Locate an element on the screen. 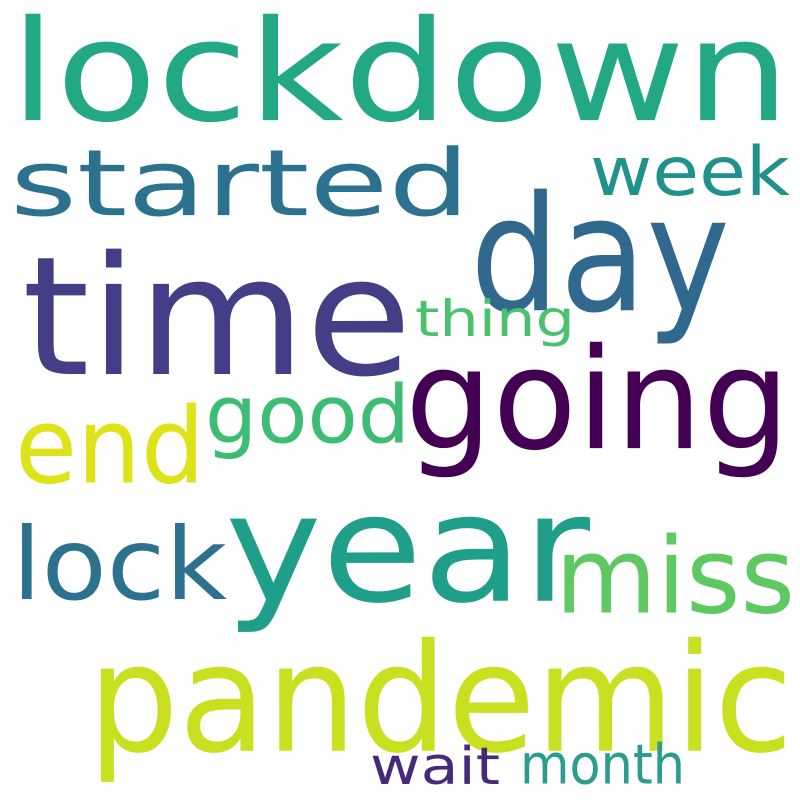  word-month: month is located at coordinates (602, 765).